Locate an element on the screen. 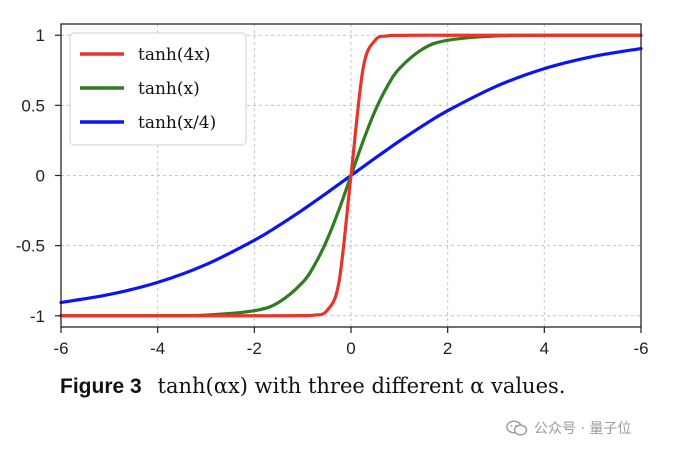 This screenshot has height=456, width=686. caption-text: tanh(αx) with three different α values. is located at coordinates (361, 386).